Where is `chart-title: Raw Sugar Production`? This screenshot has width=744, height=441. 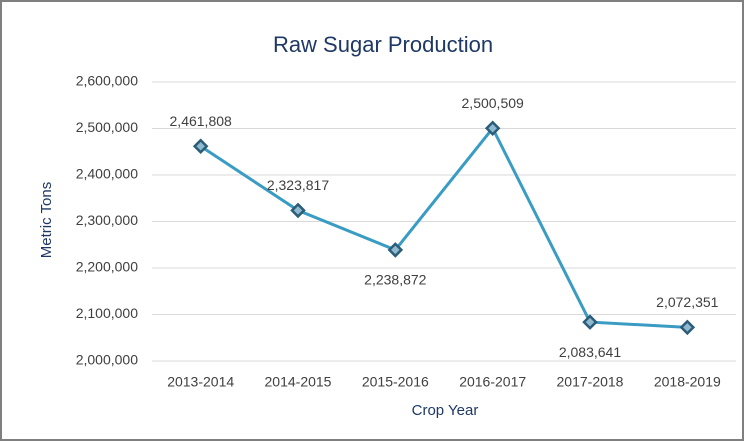
chart-title: Raw Sugar Production is located at coordinates (383, 44).